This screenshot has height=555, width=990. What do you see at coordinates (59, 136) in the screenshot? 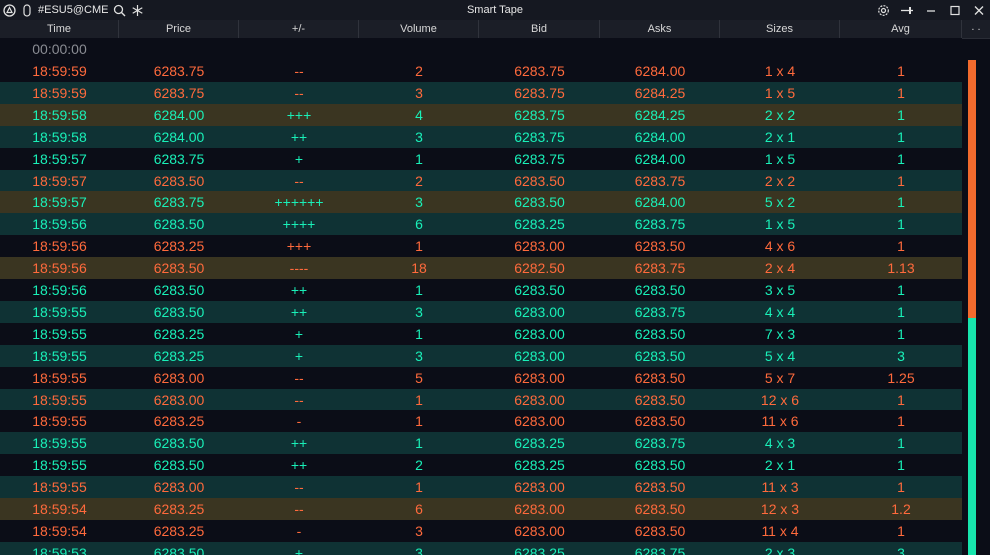
I see `cell-time: 18:59:58` at bounding box center [59, 136].